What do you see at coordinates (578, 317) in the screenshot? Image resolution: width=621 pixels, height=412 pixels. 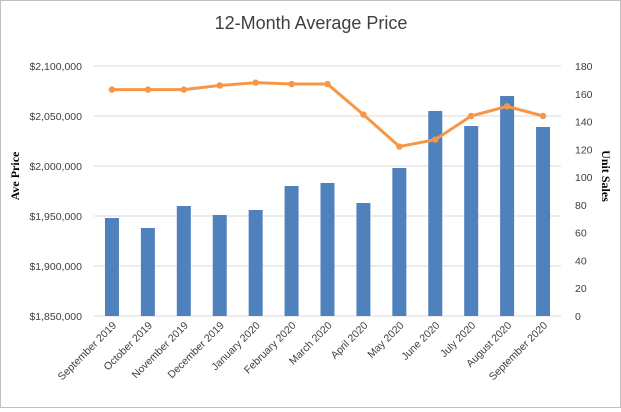 I see `right-tick-label: 0` at bounding box center [578, 317].